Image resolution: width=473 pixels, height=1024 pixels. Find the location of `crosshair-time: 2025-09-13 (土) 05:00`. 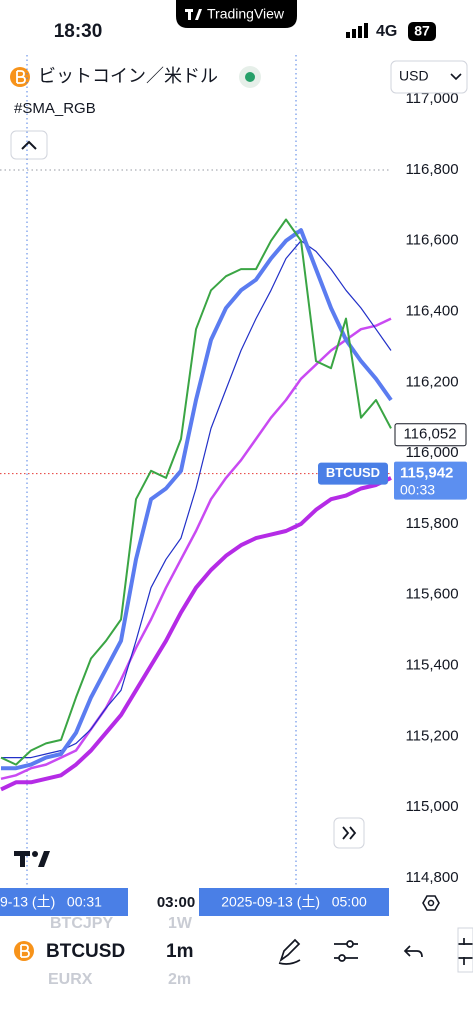

crosshair-time: 2025-09-13 (土) 05:00 is located at coordinates (294, 902).